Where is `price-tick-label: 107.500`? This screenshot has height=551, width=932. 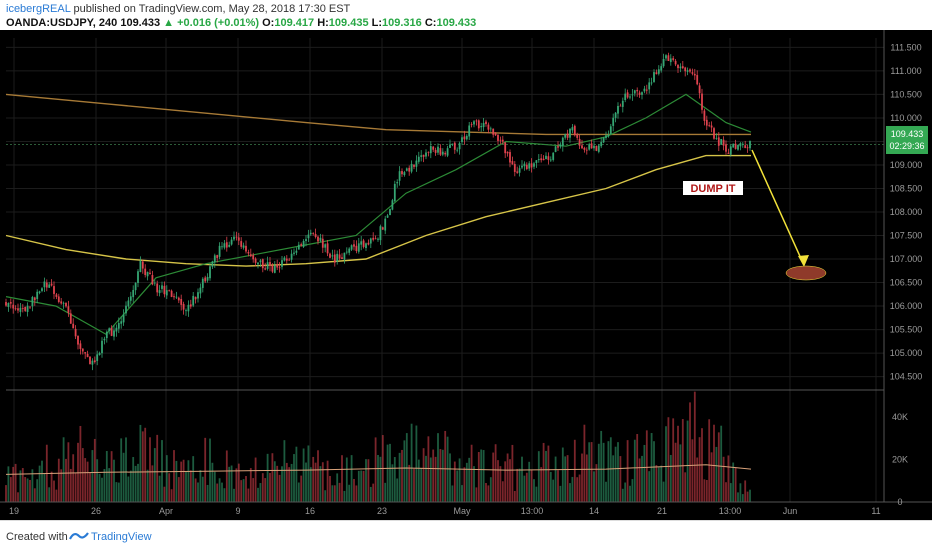 price-tick-label: 107.500 is located at coordinates (906, 236).